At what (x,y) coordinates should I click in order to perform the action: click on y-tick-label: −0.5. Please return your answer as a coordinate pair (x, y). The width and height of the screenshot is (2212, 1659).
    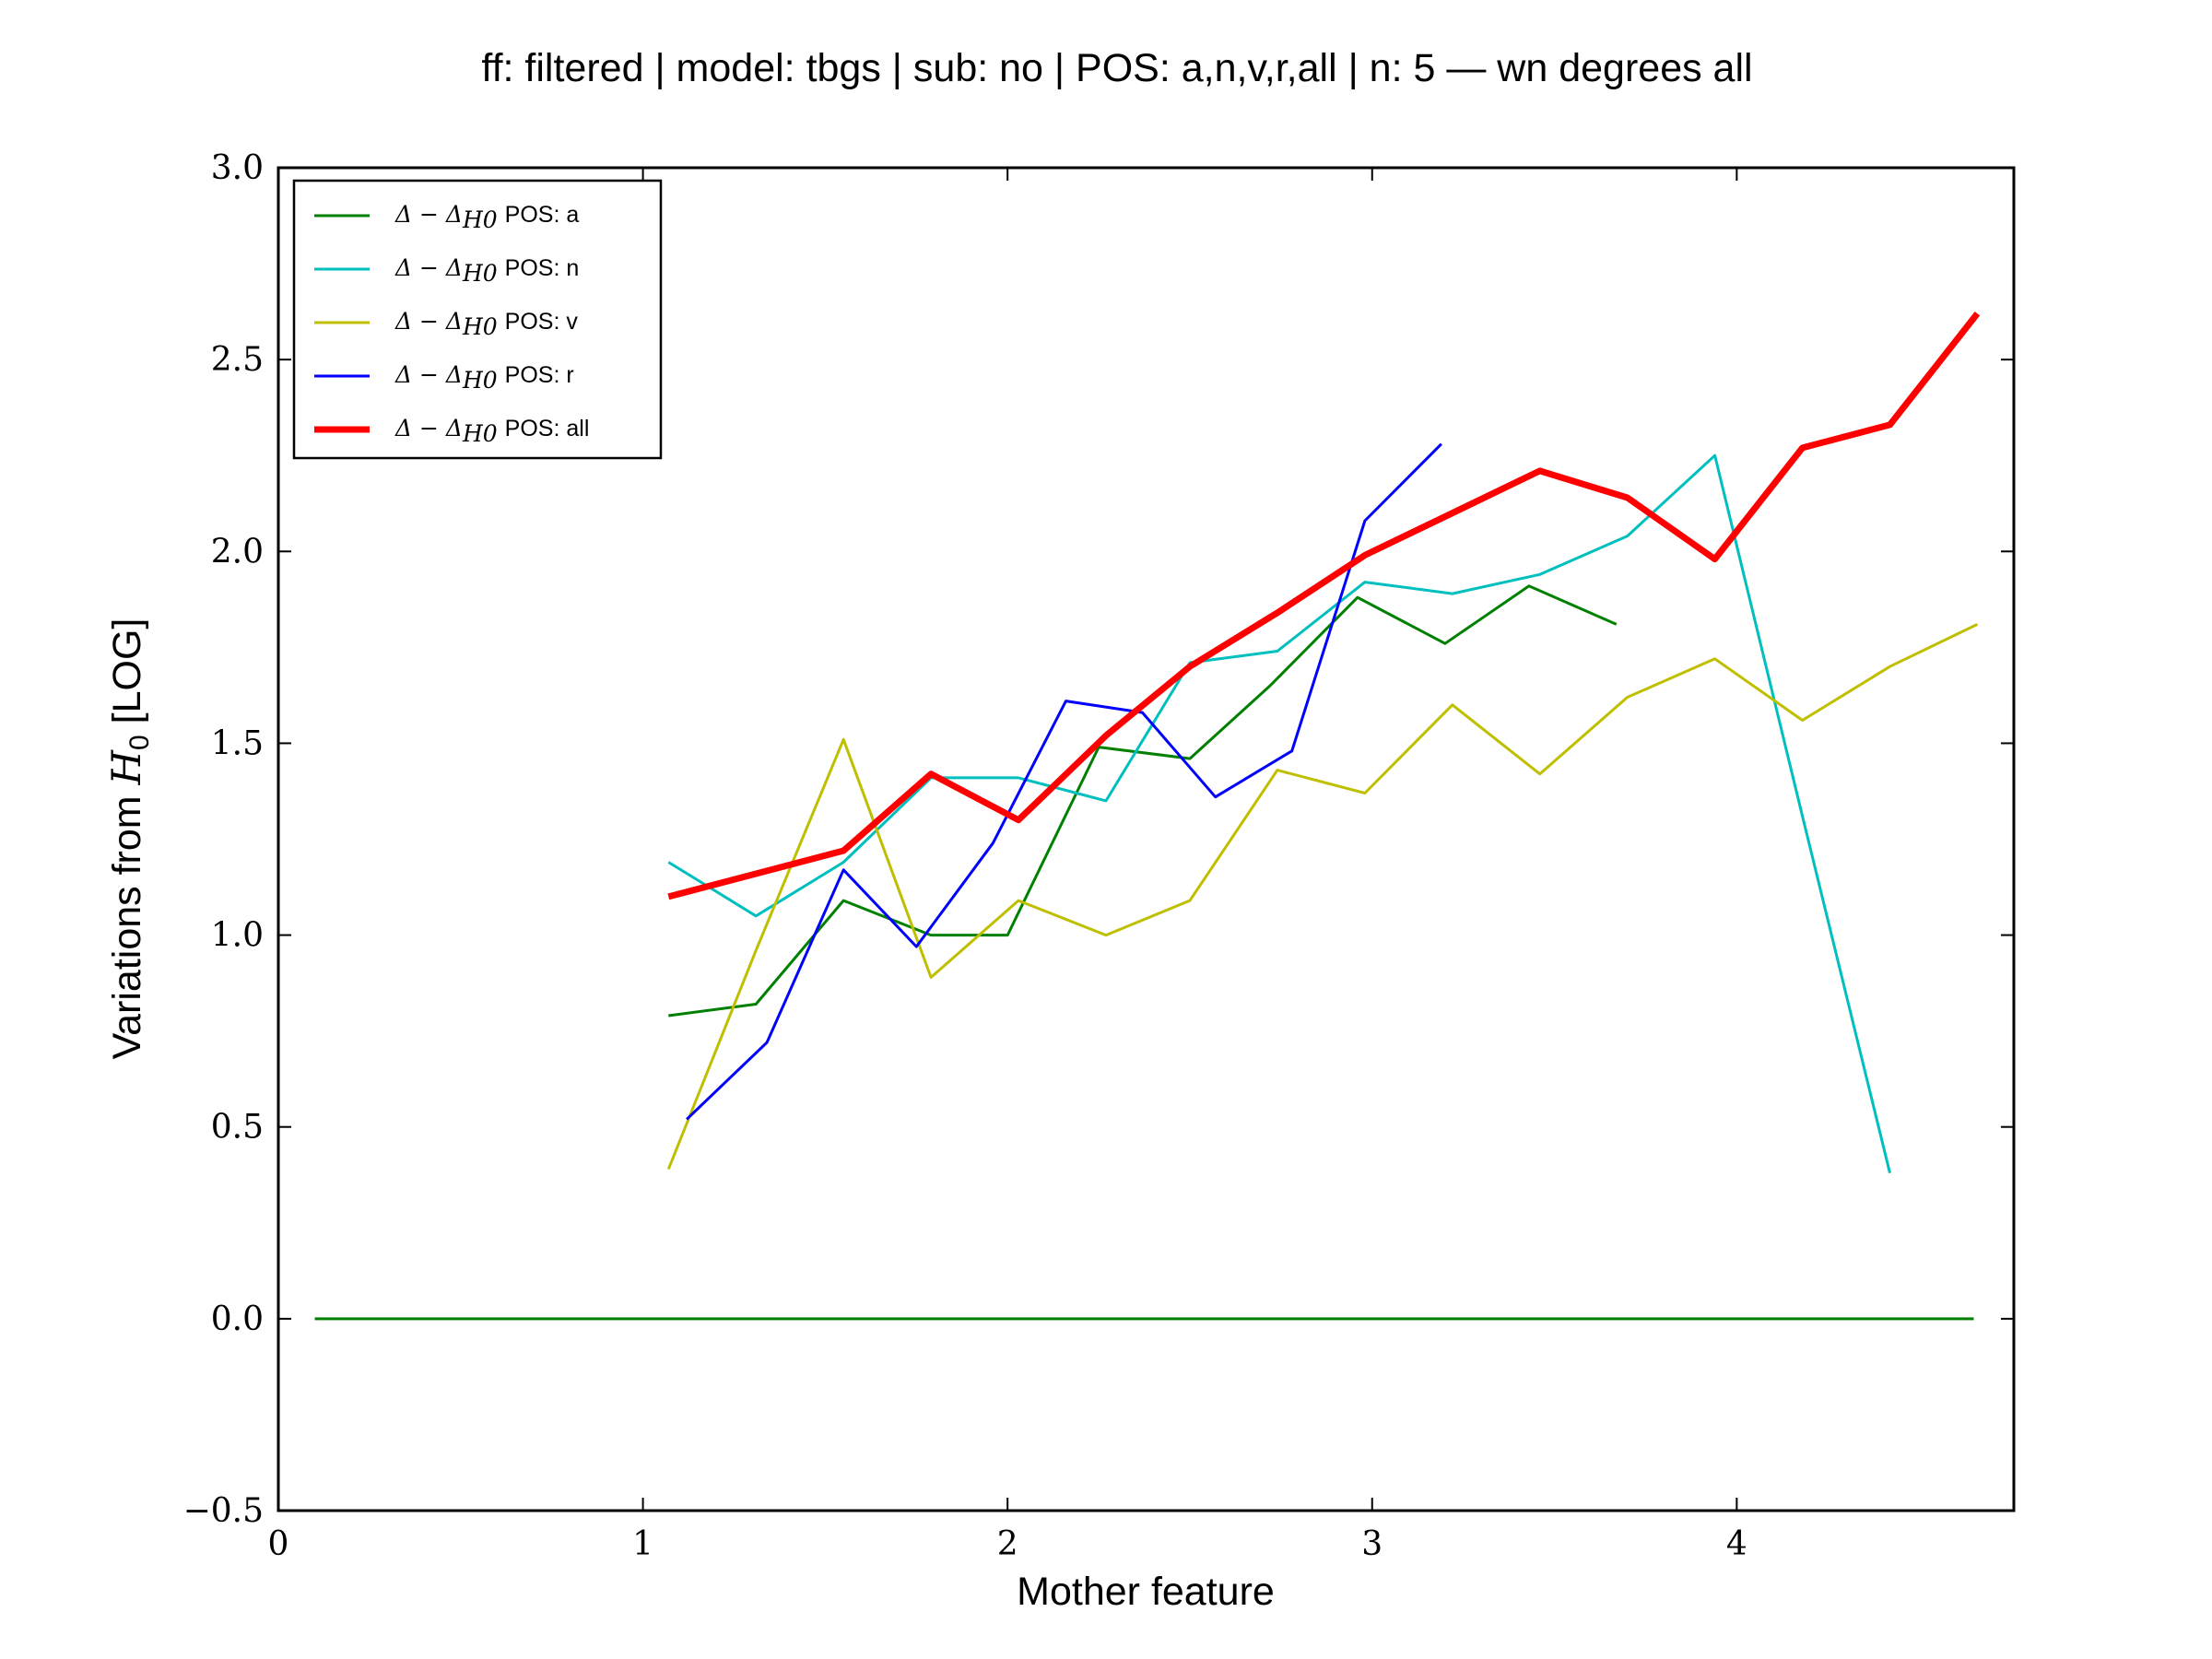
    Looking at the image, I should click on (223, 1511).